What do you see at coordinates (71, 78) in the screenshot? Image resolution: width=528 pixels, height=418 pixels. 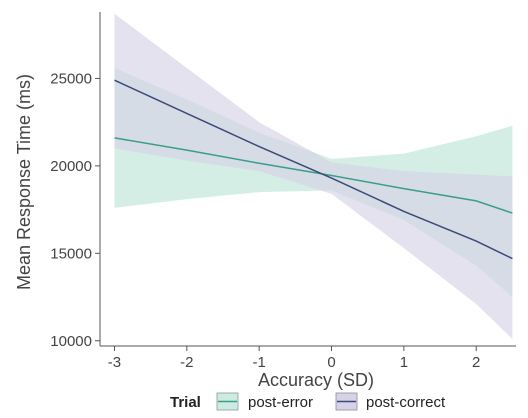 I see `y-tick-label: 25000` at bounding box center [71, 78].